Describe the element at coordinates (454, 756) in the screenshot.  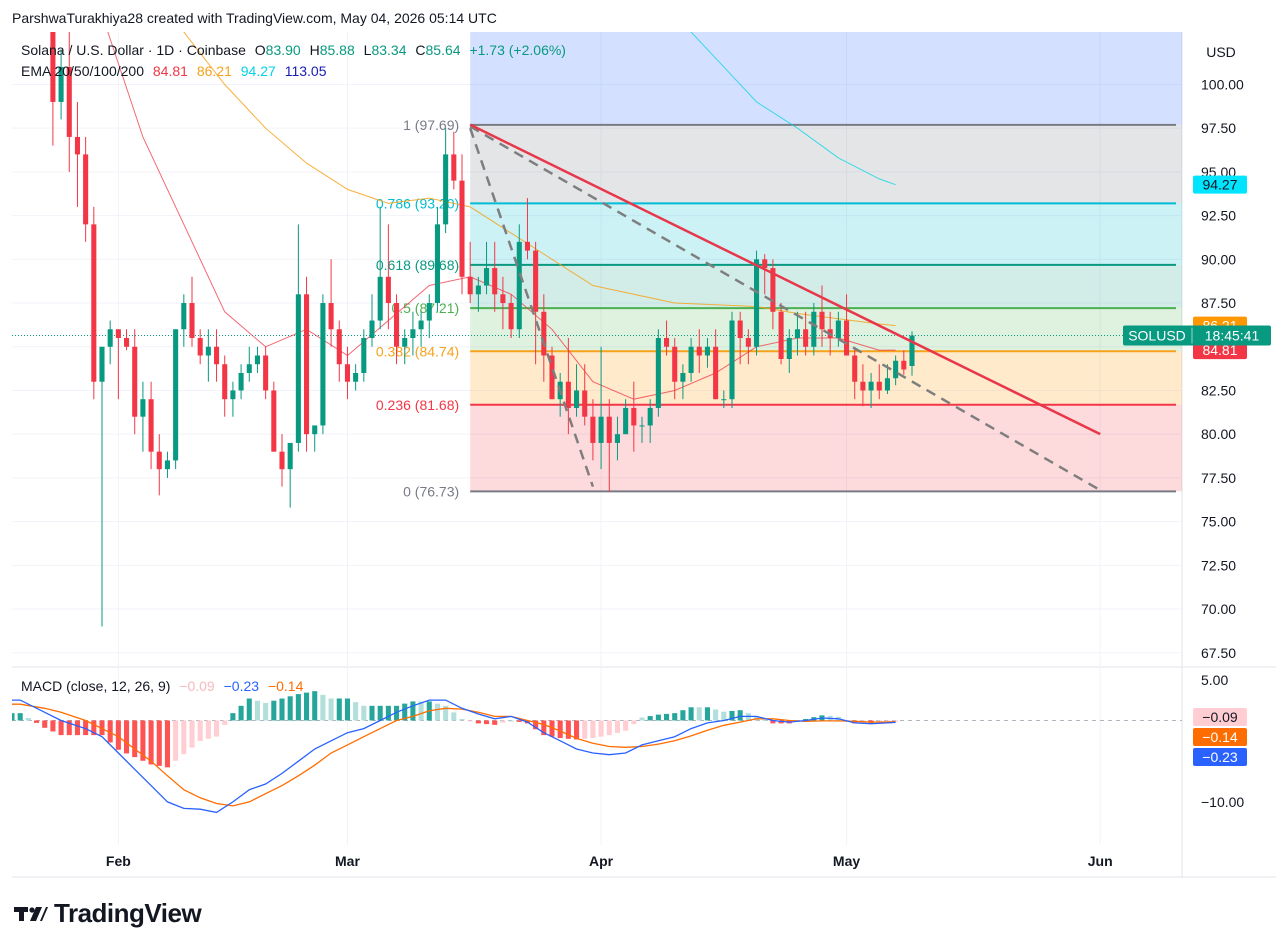
I see `macd-line` at that location.